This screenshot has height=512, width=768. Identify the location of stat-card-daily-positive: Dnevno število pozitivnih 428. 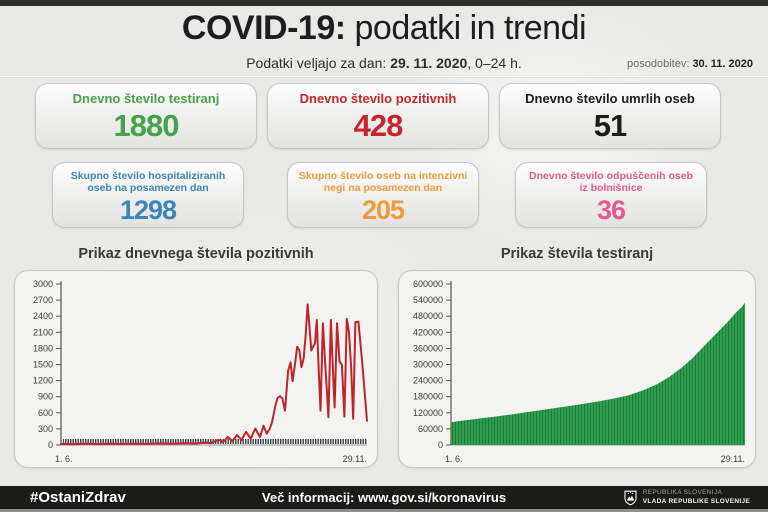
(378, 116).